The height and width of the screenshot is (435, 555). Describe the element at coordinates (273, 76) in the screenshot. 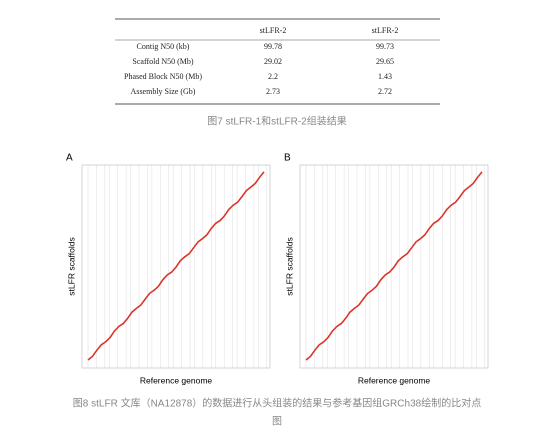

I see `cell: 2.2` at that location.